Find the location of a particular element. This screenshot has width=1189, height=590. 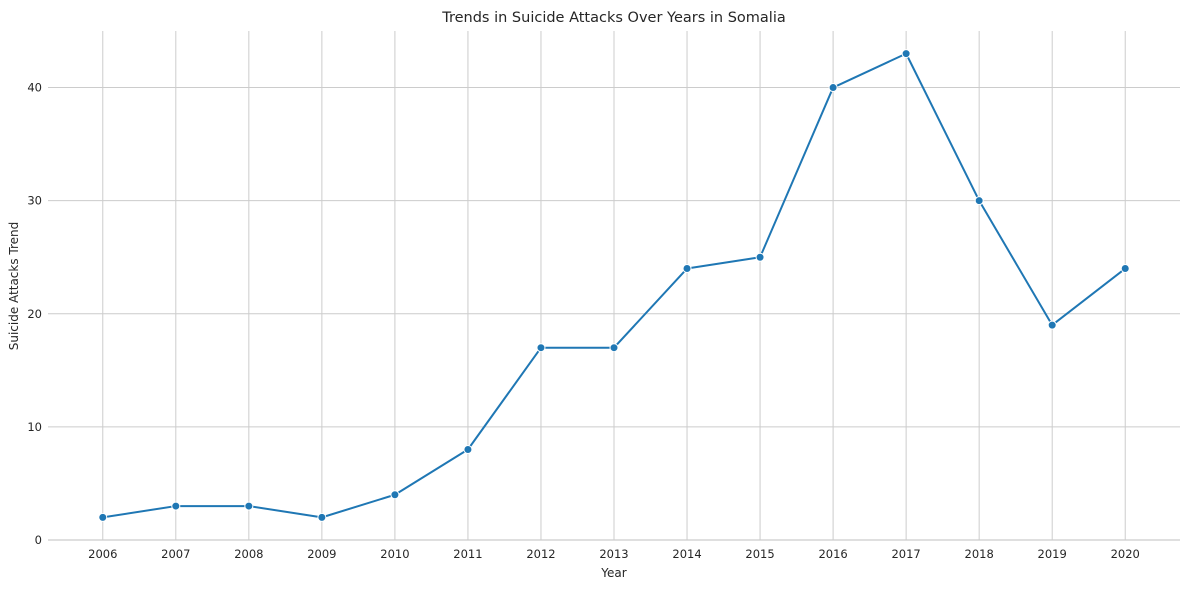

x-tick-label: 2008 is located at coordinates (248, 554).